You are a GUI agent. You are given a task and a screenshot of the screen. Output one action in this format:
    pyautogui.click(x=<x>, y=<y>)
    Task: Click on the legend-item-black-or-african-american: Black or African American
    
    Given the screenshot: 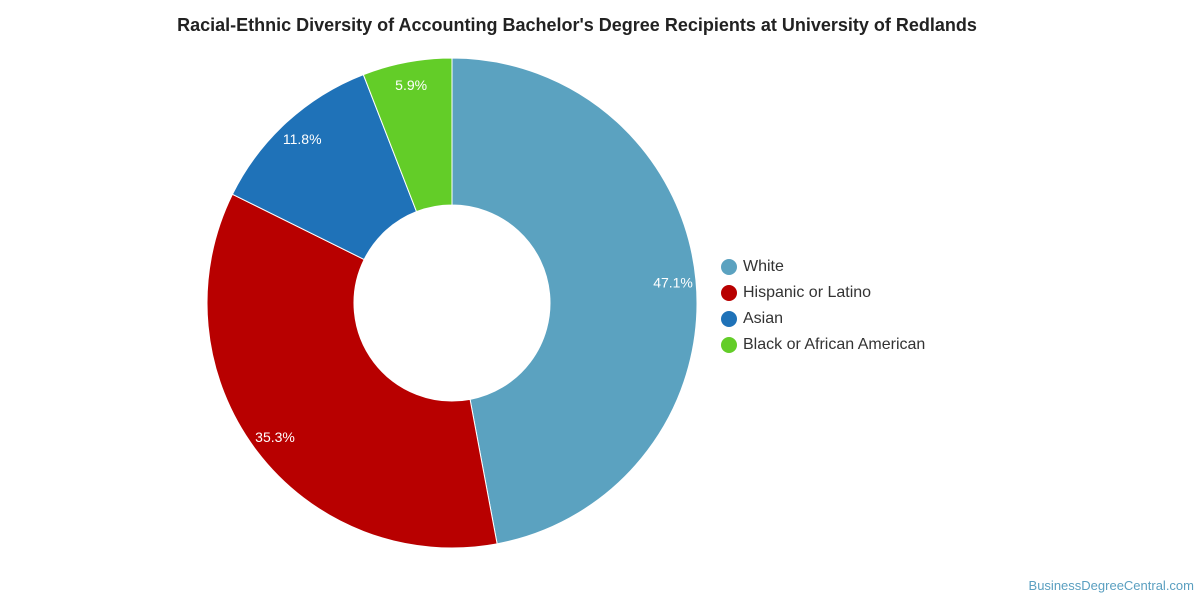 What is the action you would take?
    pyautogui.click(x=823, y=345)
    